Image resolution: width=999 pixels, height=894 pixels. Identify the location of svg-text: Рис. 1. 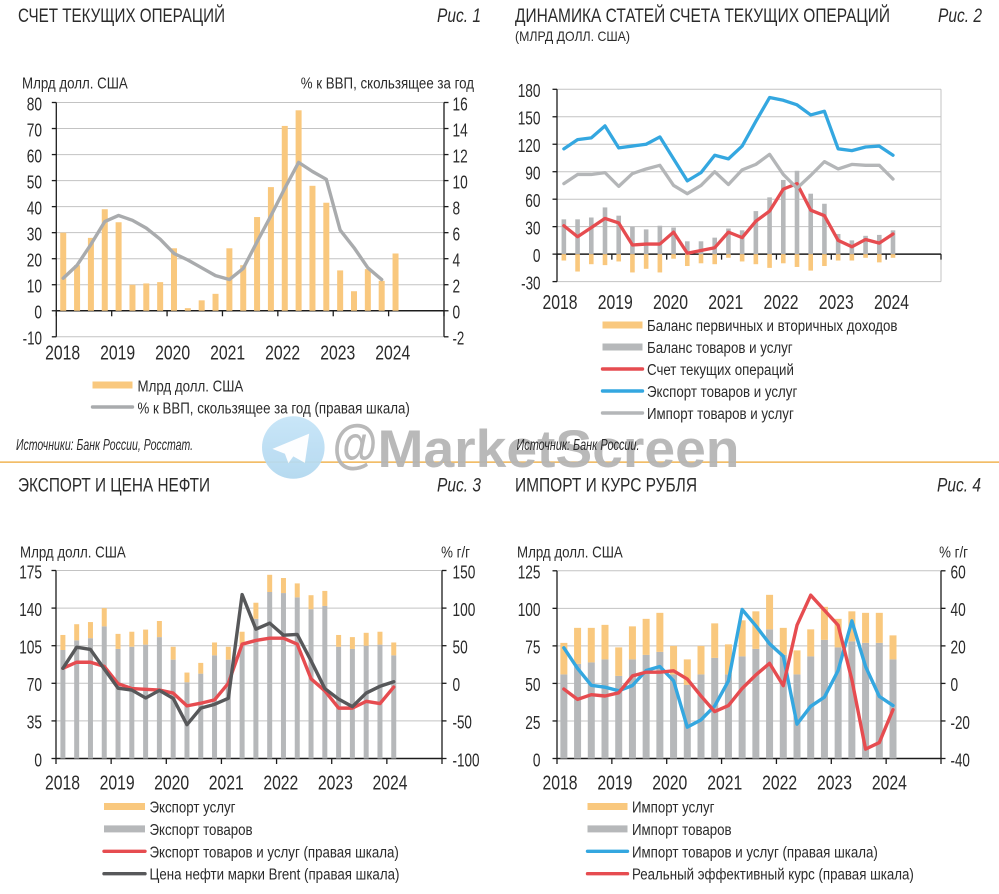
(459, 16).